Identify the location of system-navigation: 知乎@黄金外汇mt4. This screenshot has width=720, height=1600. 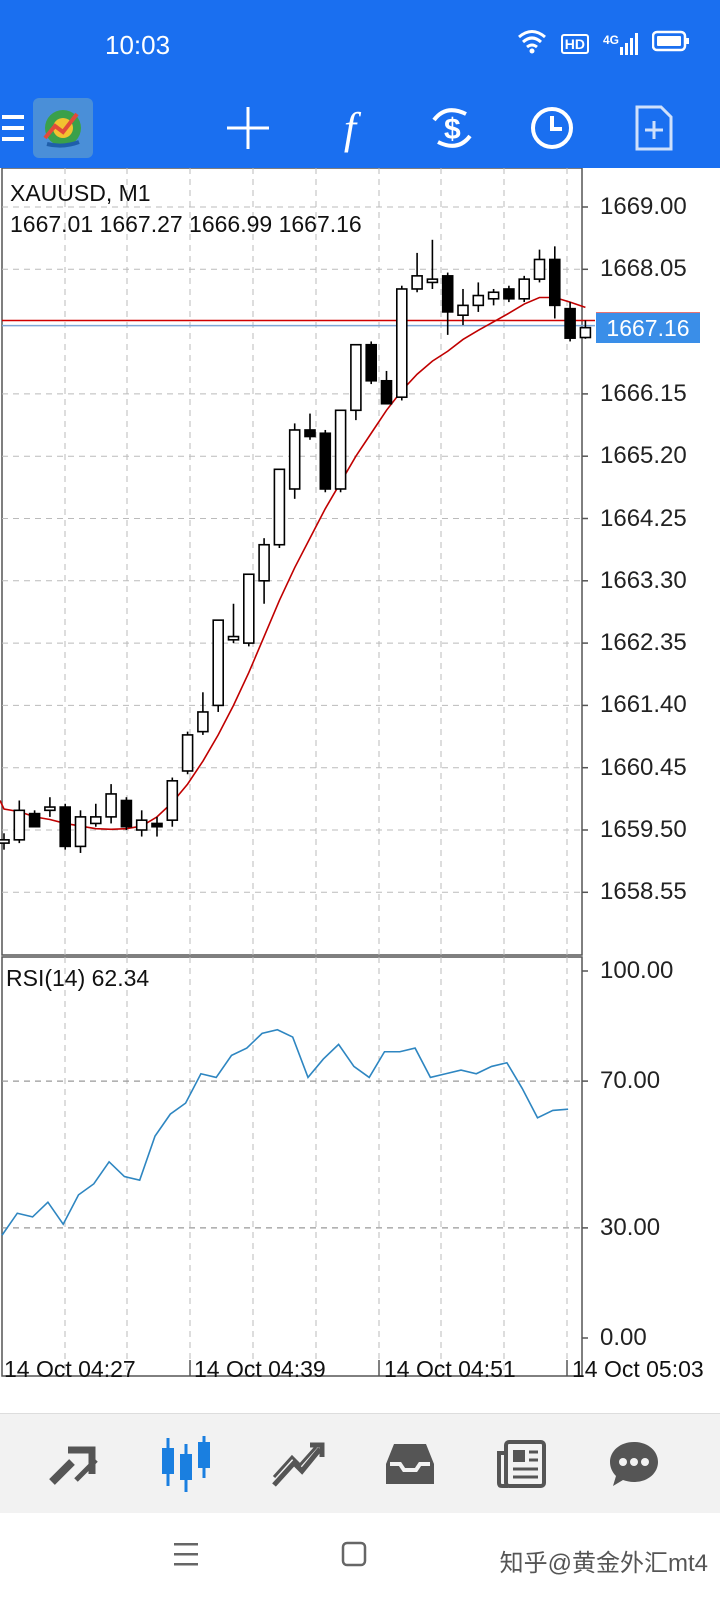
(360, 1556).